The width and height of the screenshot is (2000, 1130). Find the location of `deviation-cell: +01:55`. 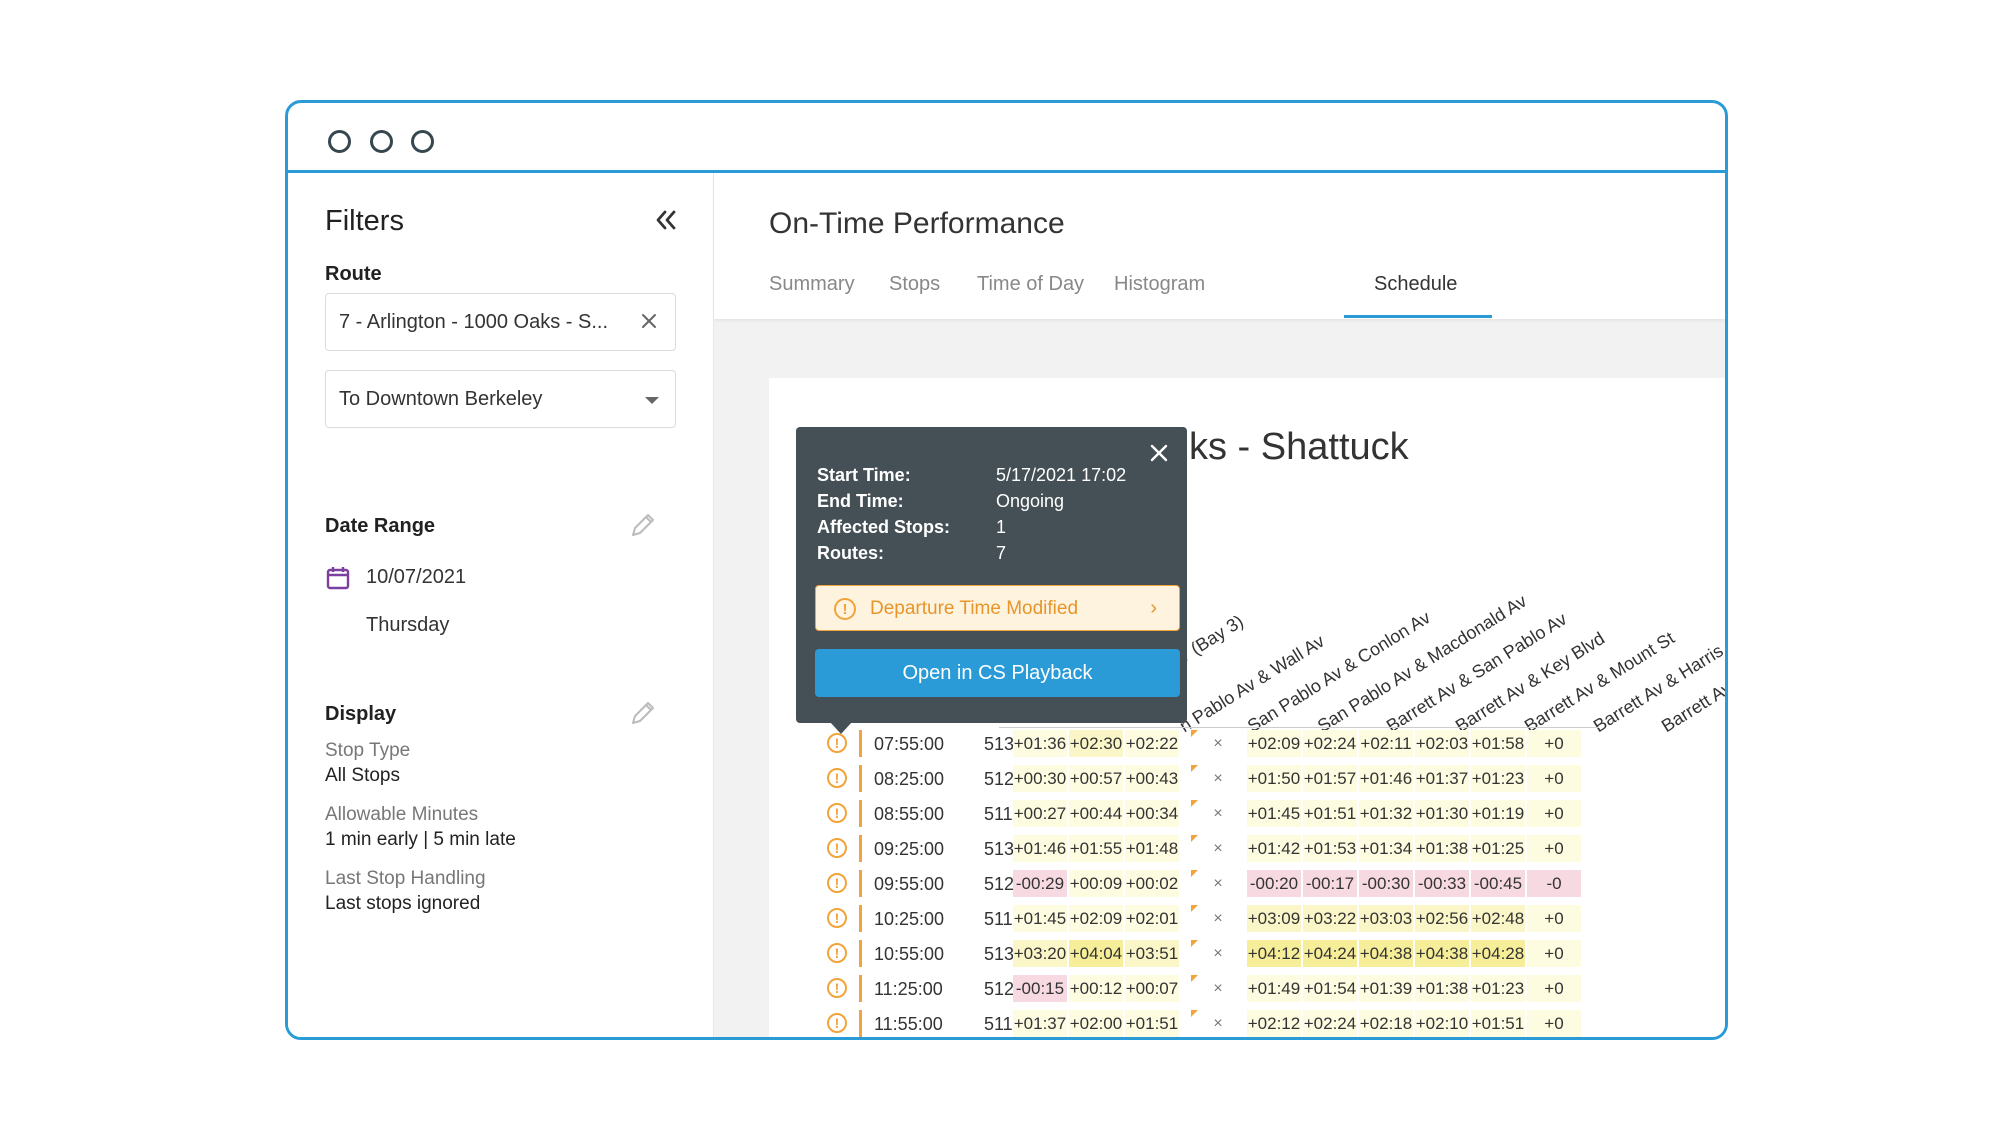

deviation-cell: +01:55 is located at coordinates (1096, 848).